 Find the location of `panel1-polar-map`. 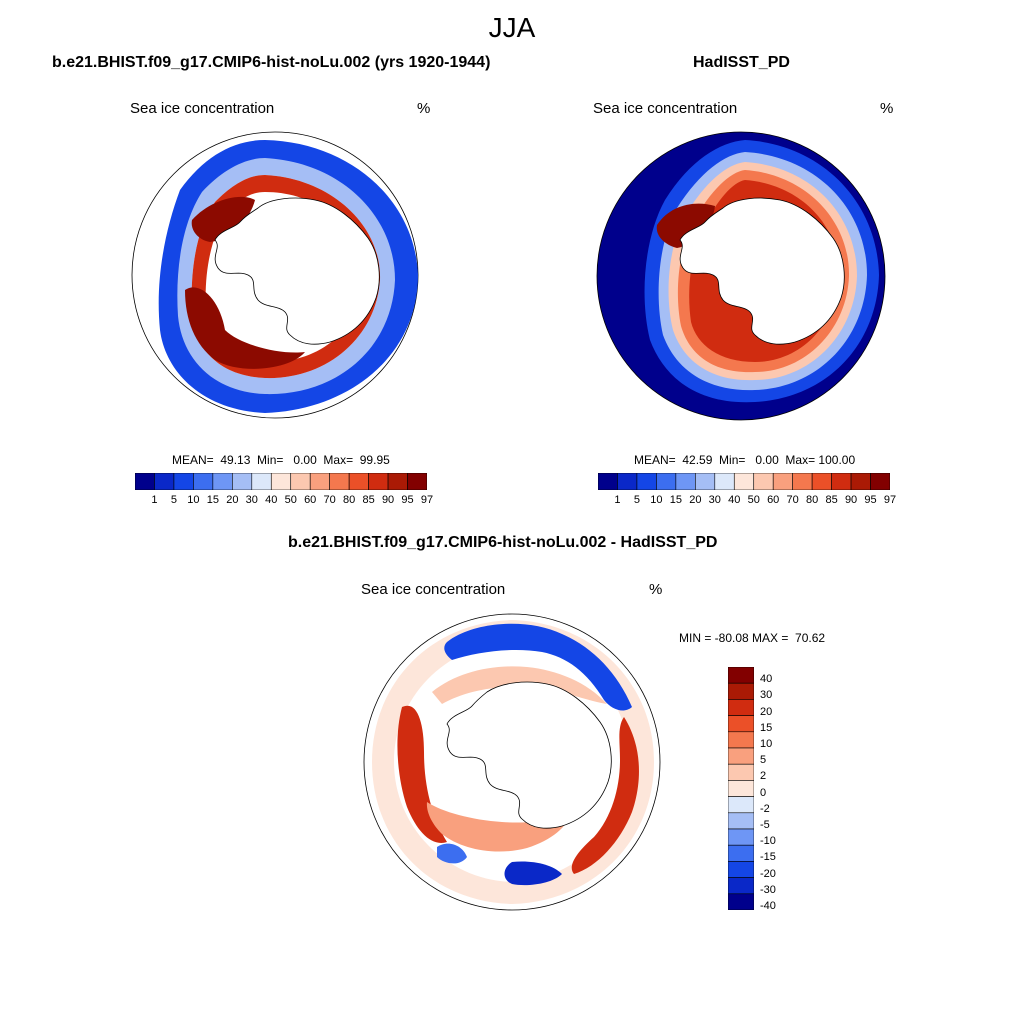

panel1-polar-map is located at coordinates (275, 275).